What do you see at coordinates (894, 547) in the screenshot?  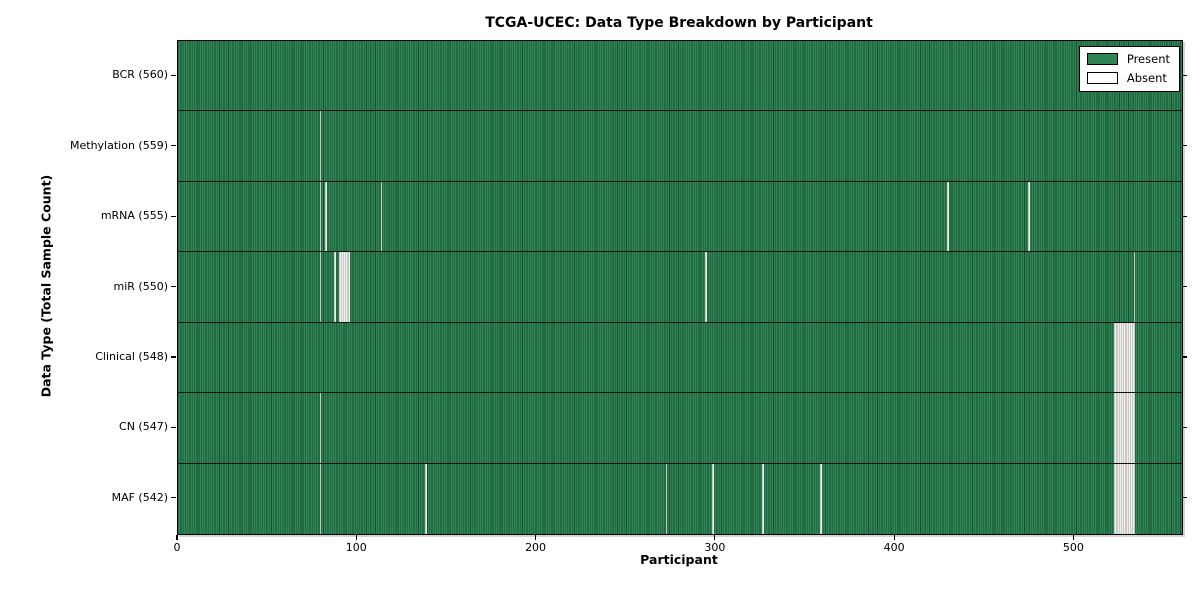 I see `x-tick-label: 400` at bounding box center [894, 547].